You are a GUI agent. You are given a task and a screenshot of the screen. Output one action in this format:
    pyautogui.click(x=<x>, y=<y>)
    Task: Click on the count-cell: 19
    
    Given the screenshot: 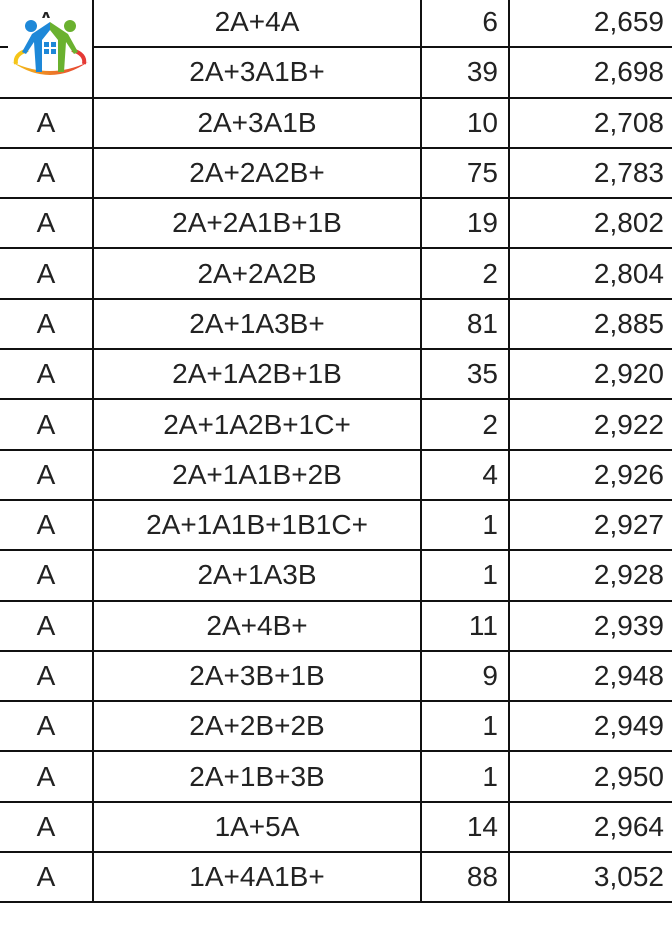 What is the action you would take?
    pyautogui.click(x=465, y=223)
    